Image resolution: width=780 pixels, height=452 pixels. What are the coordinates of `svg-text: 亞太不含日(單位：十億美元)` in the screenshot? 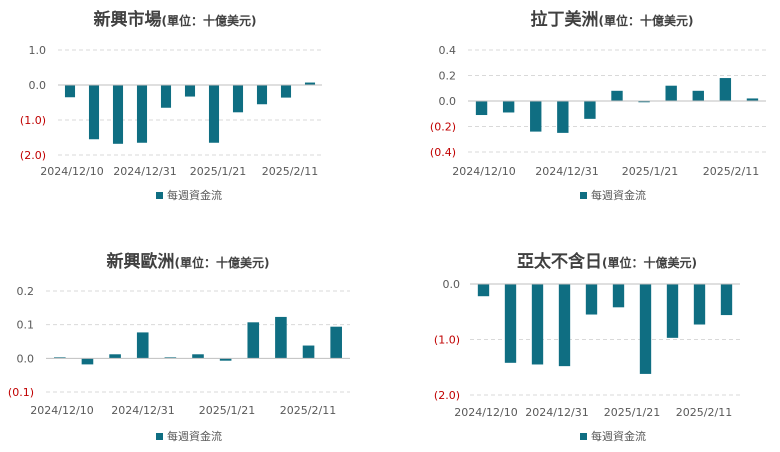 It's located at (607, 261).